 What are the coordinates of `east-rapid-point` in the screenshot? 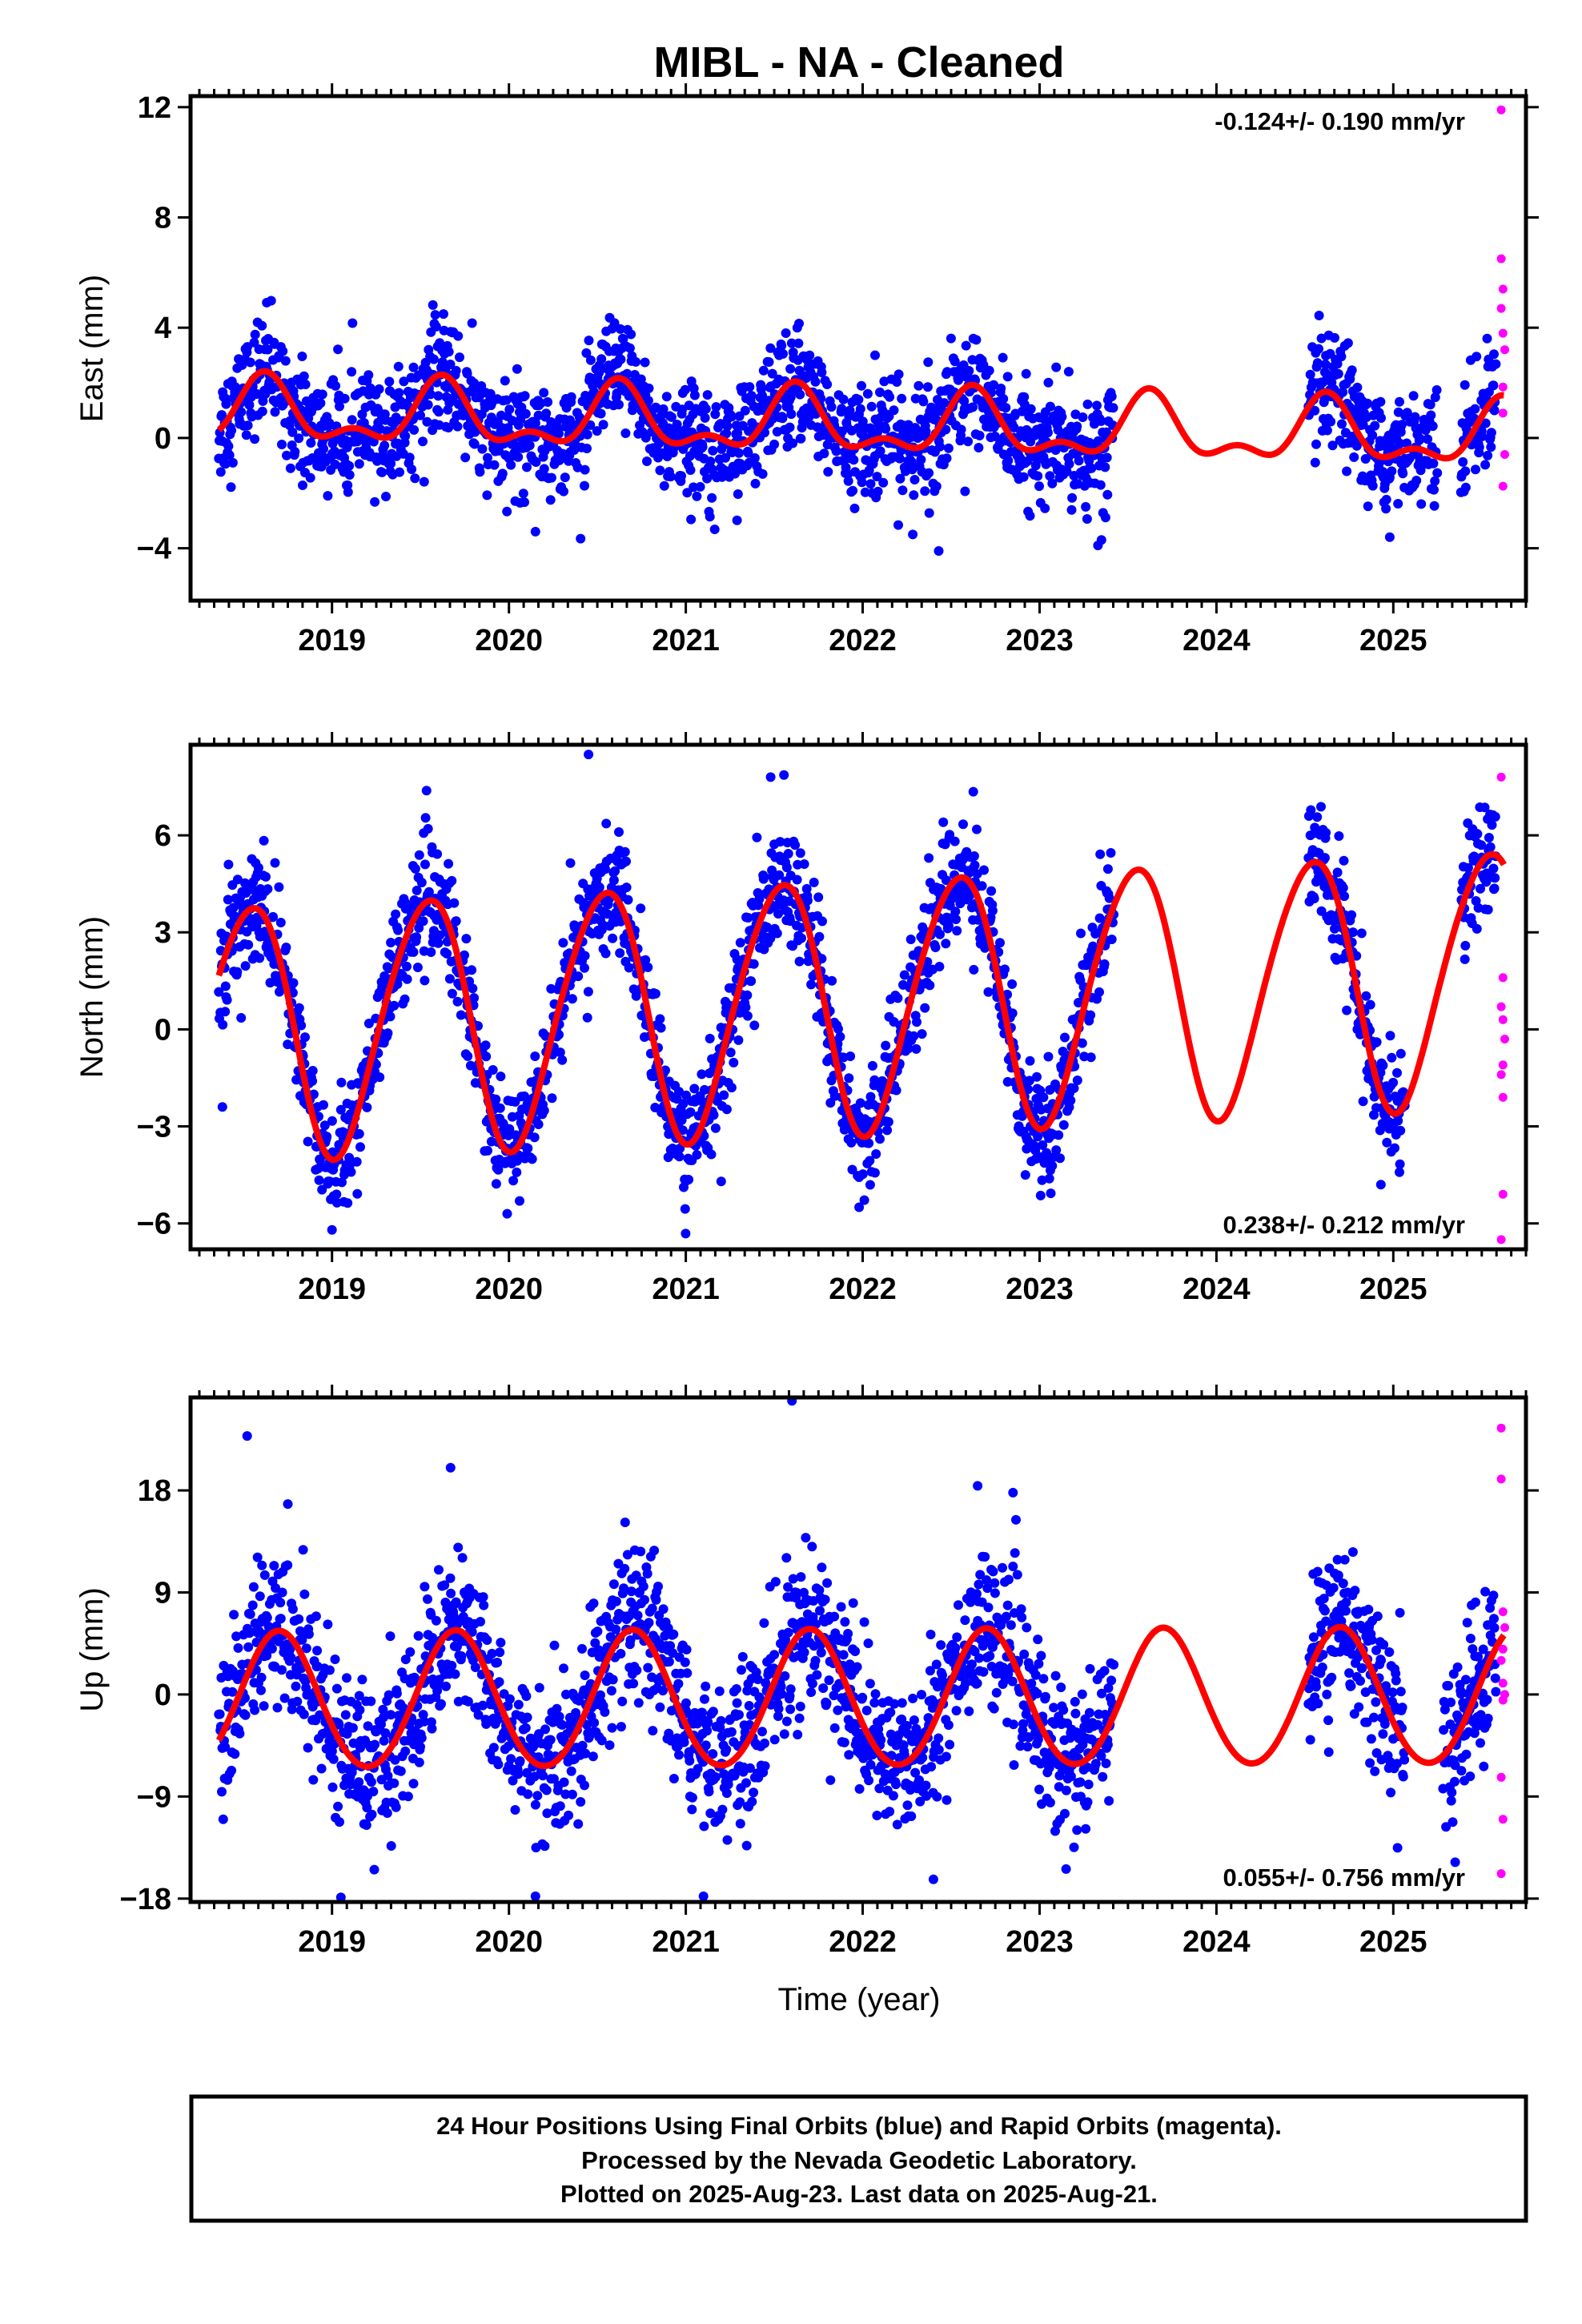 It's located at (1503, 387).